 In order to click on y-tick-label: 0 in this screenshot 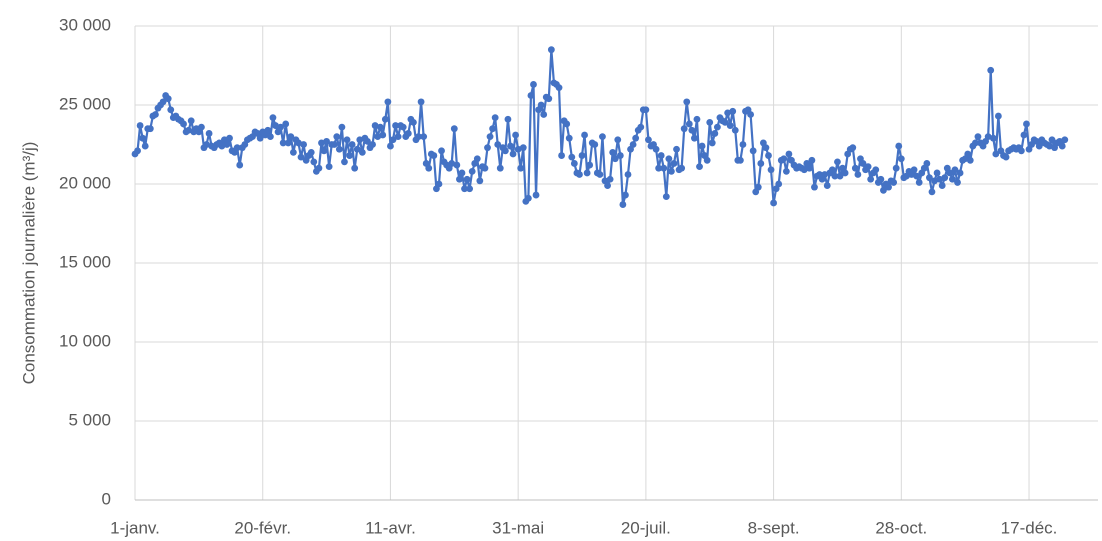, I will do `click(106, 498)`.